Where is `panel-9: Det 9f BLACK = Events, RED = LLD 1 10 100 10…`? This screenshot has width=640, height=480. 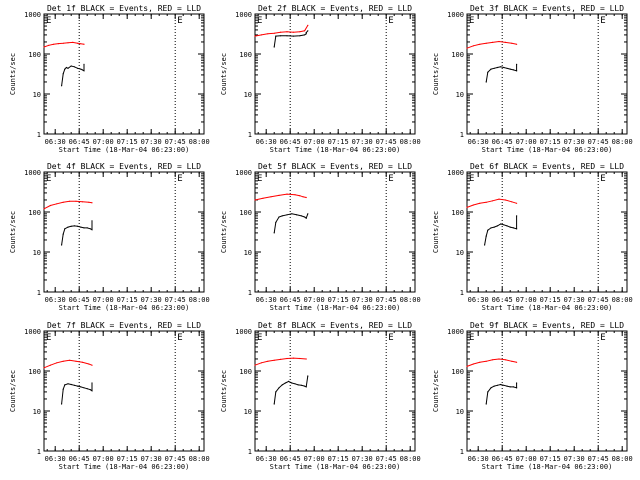 panel-9: Det 9f BLACK = Events, RED = LLD 1 10 100 10… is located at coordinates (532, 396).